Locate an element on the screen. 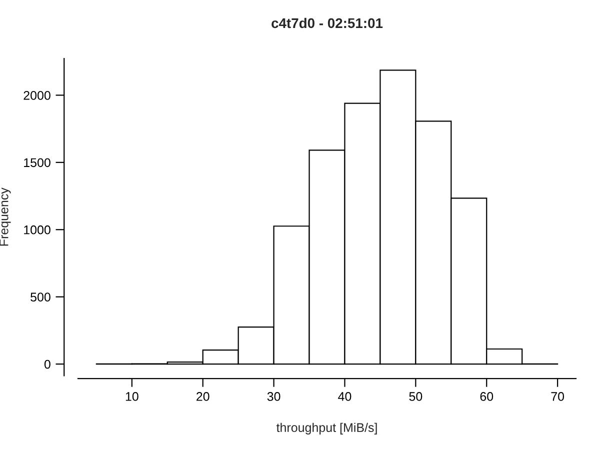  x-tick-label: 40 is located at coordinates (345, 396).